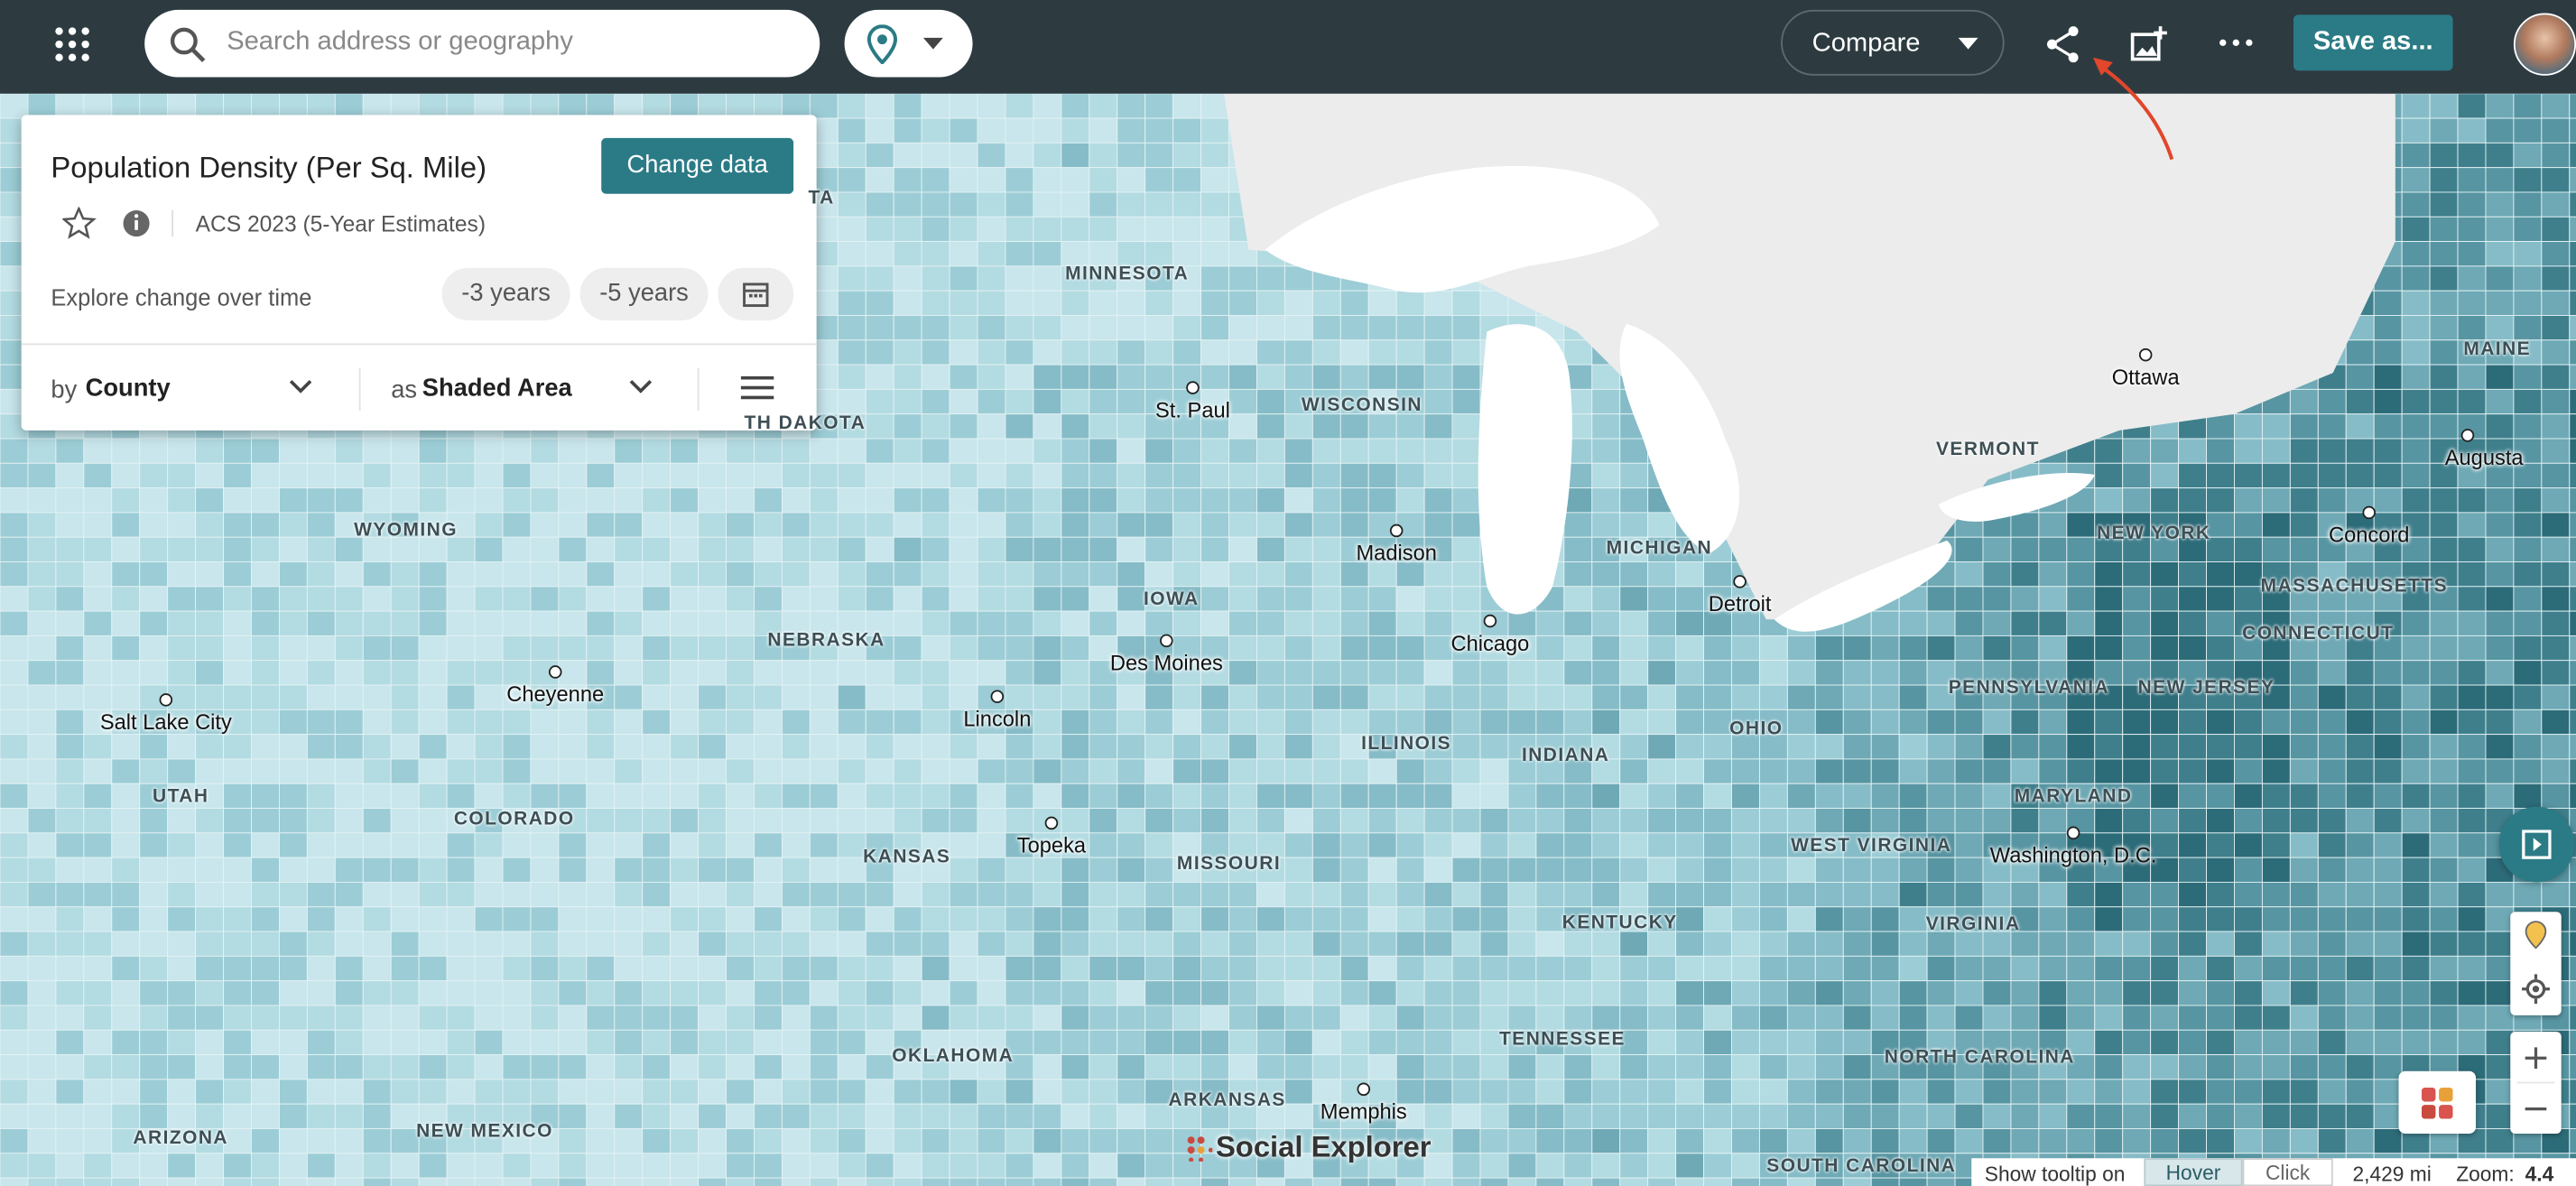 The height and width of the screenshot is (1186, 2576). What do you see at coordinates (908, 43) in the screenshot?
I see `location-button` at bounding box center [908, 43].